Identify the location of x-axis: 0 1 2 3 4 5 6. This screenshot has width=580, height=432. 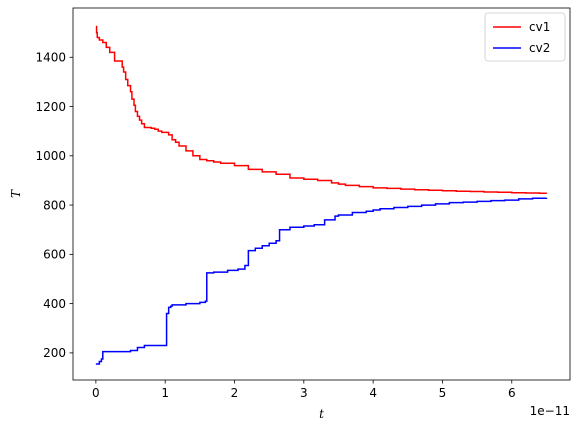
(304, 390).